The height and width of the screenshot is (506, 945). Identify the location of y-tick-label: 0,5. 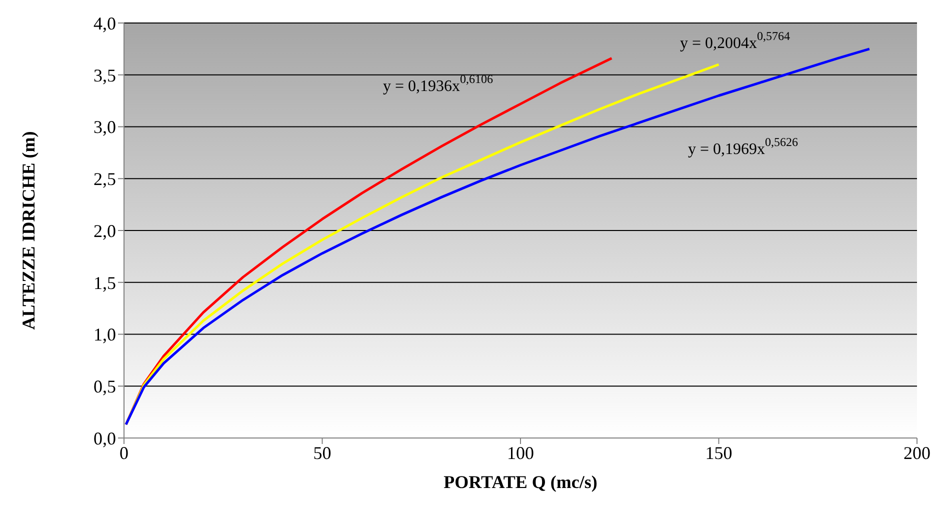
(105, 386).